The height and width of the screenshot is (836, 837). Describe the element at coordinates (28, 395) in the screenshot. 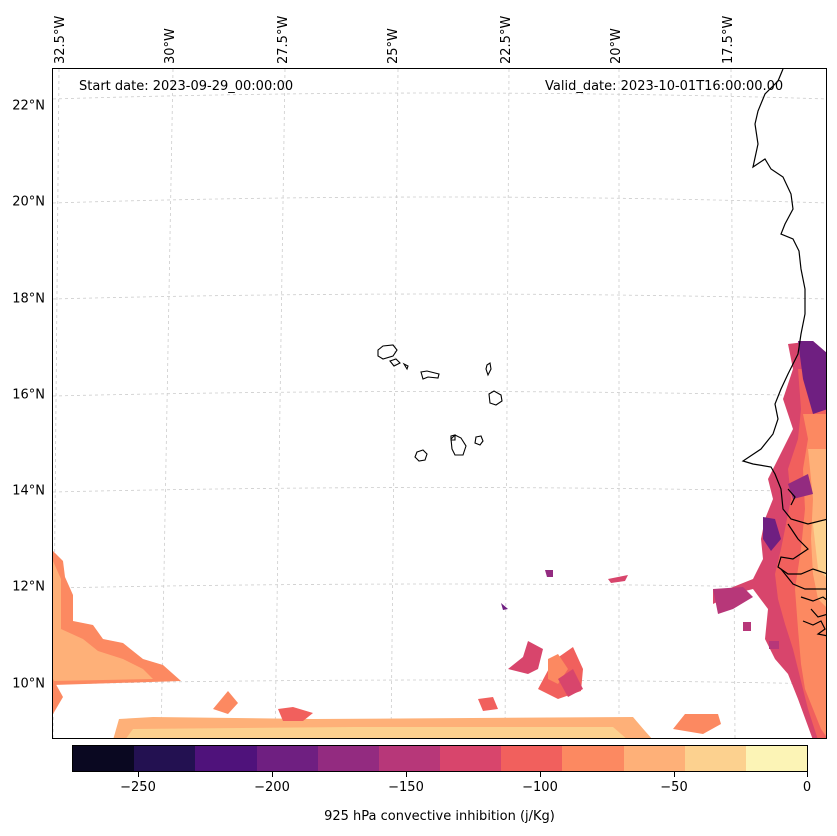

I see `lat-label-16n: 16°N` at that location.